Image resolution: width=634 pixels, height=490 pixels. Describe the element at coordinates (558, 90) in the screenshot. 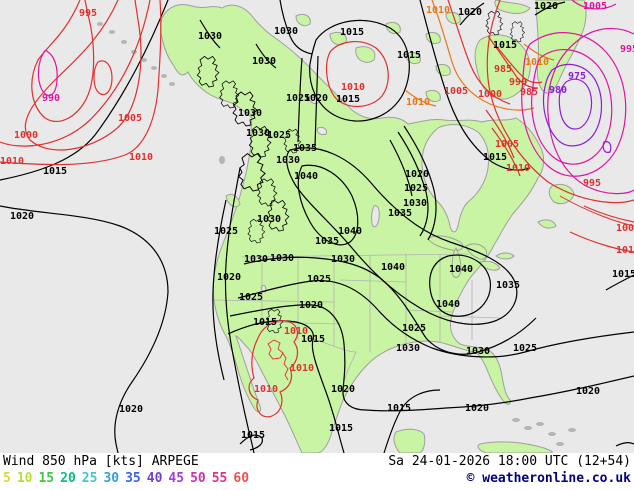

I see `contour-label: 980` at that location.